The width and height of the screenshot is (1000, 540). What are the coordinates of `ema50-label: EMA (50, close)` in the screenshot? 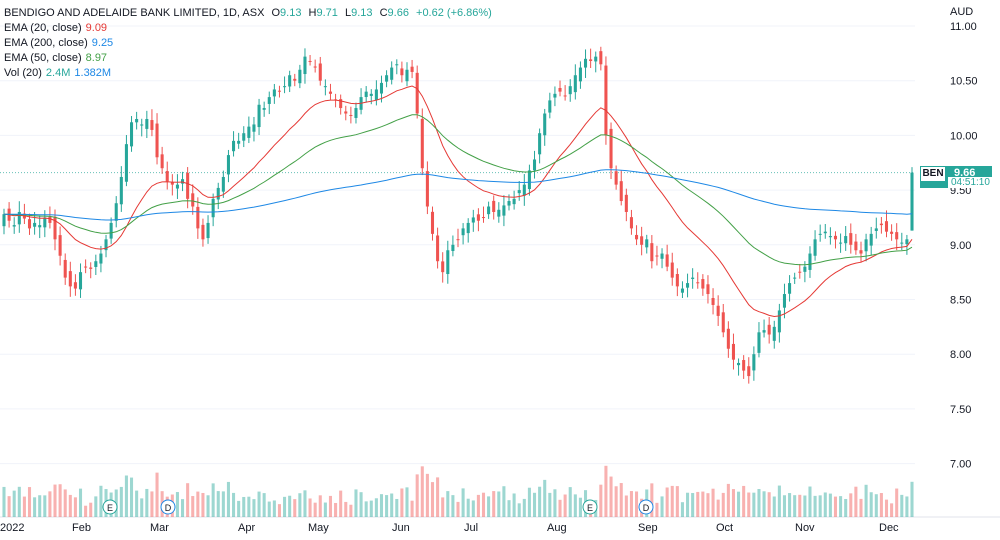 It's located at (43, 58).